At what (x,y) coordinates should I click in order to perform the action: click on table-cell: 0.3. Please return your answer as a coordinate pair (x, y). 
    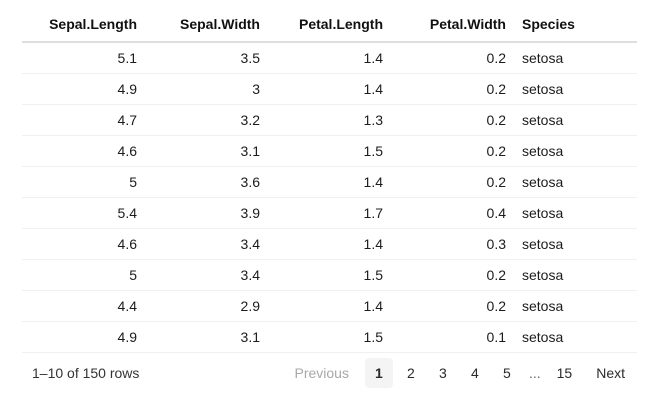
    Looking at the image, I should click on (496, 244).